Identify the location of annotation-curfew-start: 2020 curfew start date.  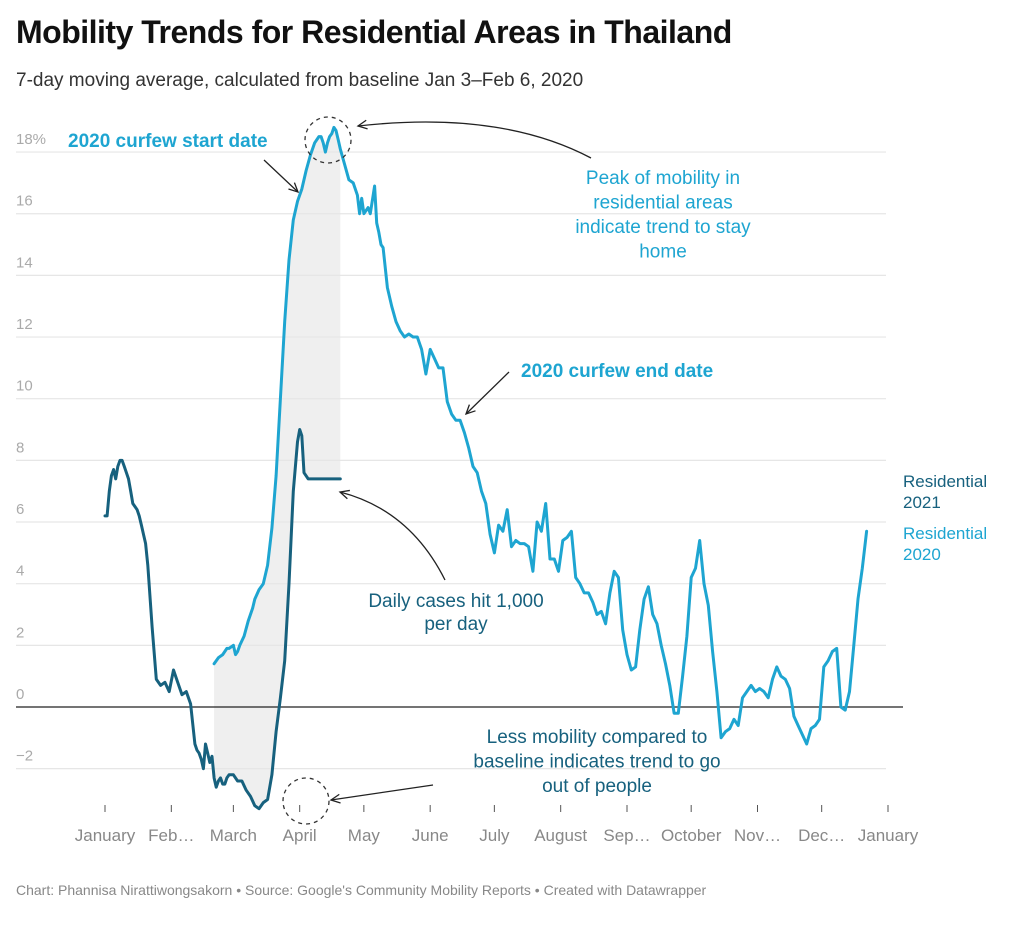
(168, 141).